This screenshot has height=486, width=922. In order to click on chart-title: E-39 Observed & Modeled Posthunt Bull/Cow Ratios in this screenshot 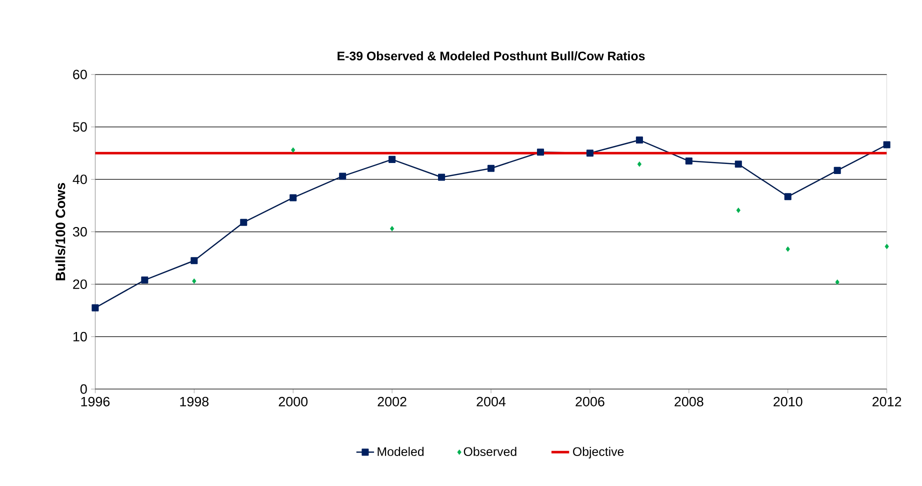, I will do `click(491, 55)`.